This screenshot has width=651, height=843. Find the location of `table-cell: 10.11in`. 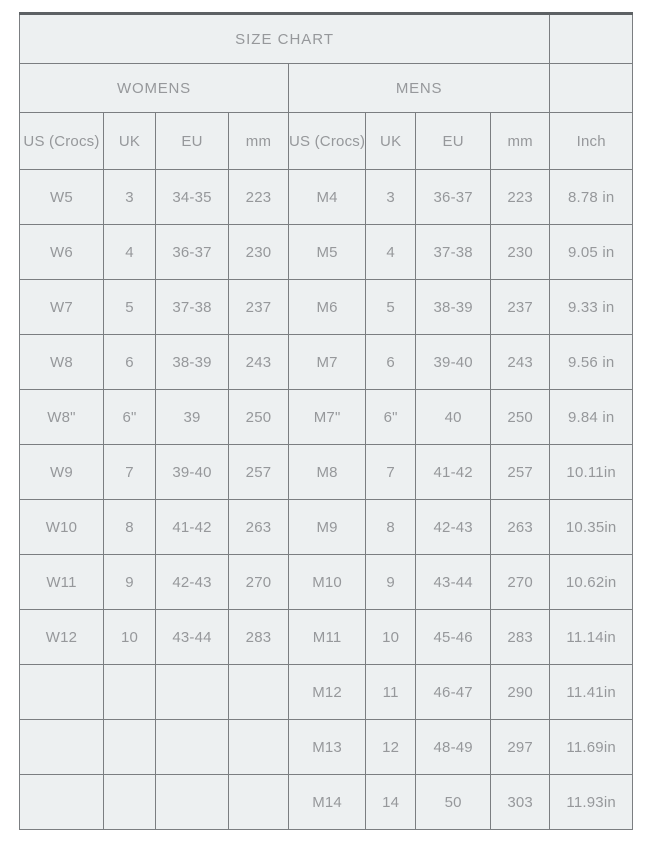

table-cell: 10.11in is located at coordinates (591, 472).